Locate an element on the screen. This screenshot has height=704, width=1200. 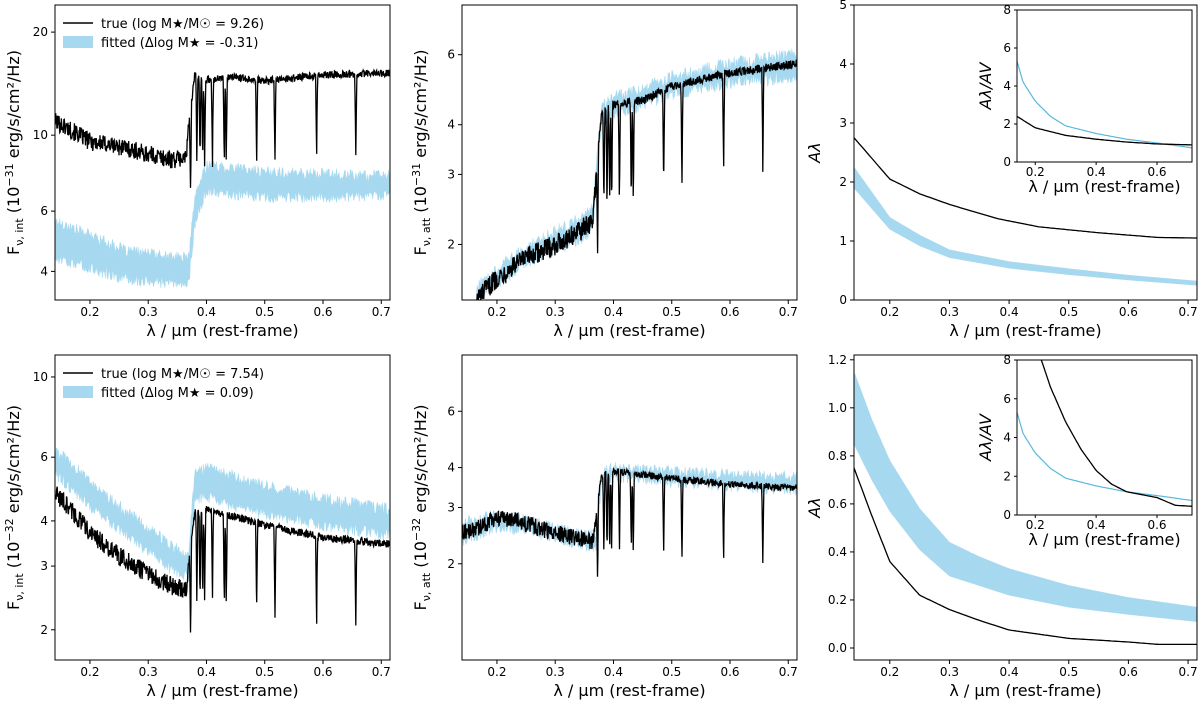
p5-ylabel-main: F is located at coordinates (420, 605).